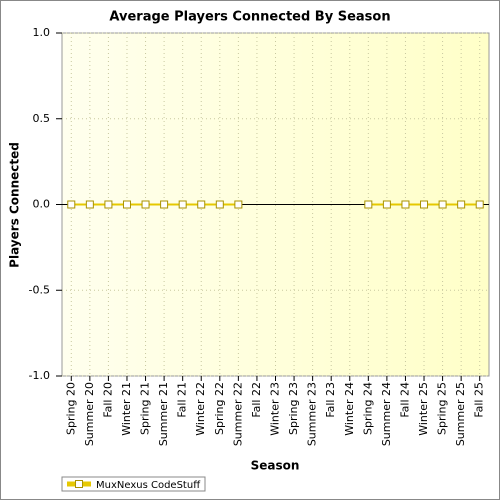 The image size is (500, 500). What do you see at coordinates (39, 375) in the screenshot?
I see `y-tick-label: -1.0` at bounding box center [39, 375].